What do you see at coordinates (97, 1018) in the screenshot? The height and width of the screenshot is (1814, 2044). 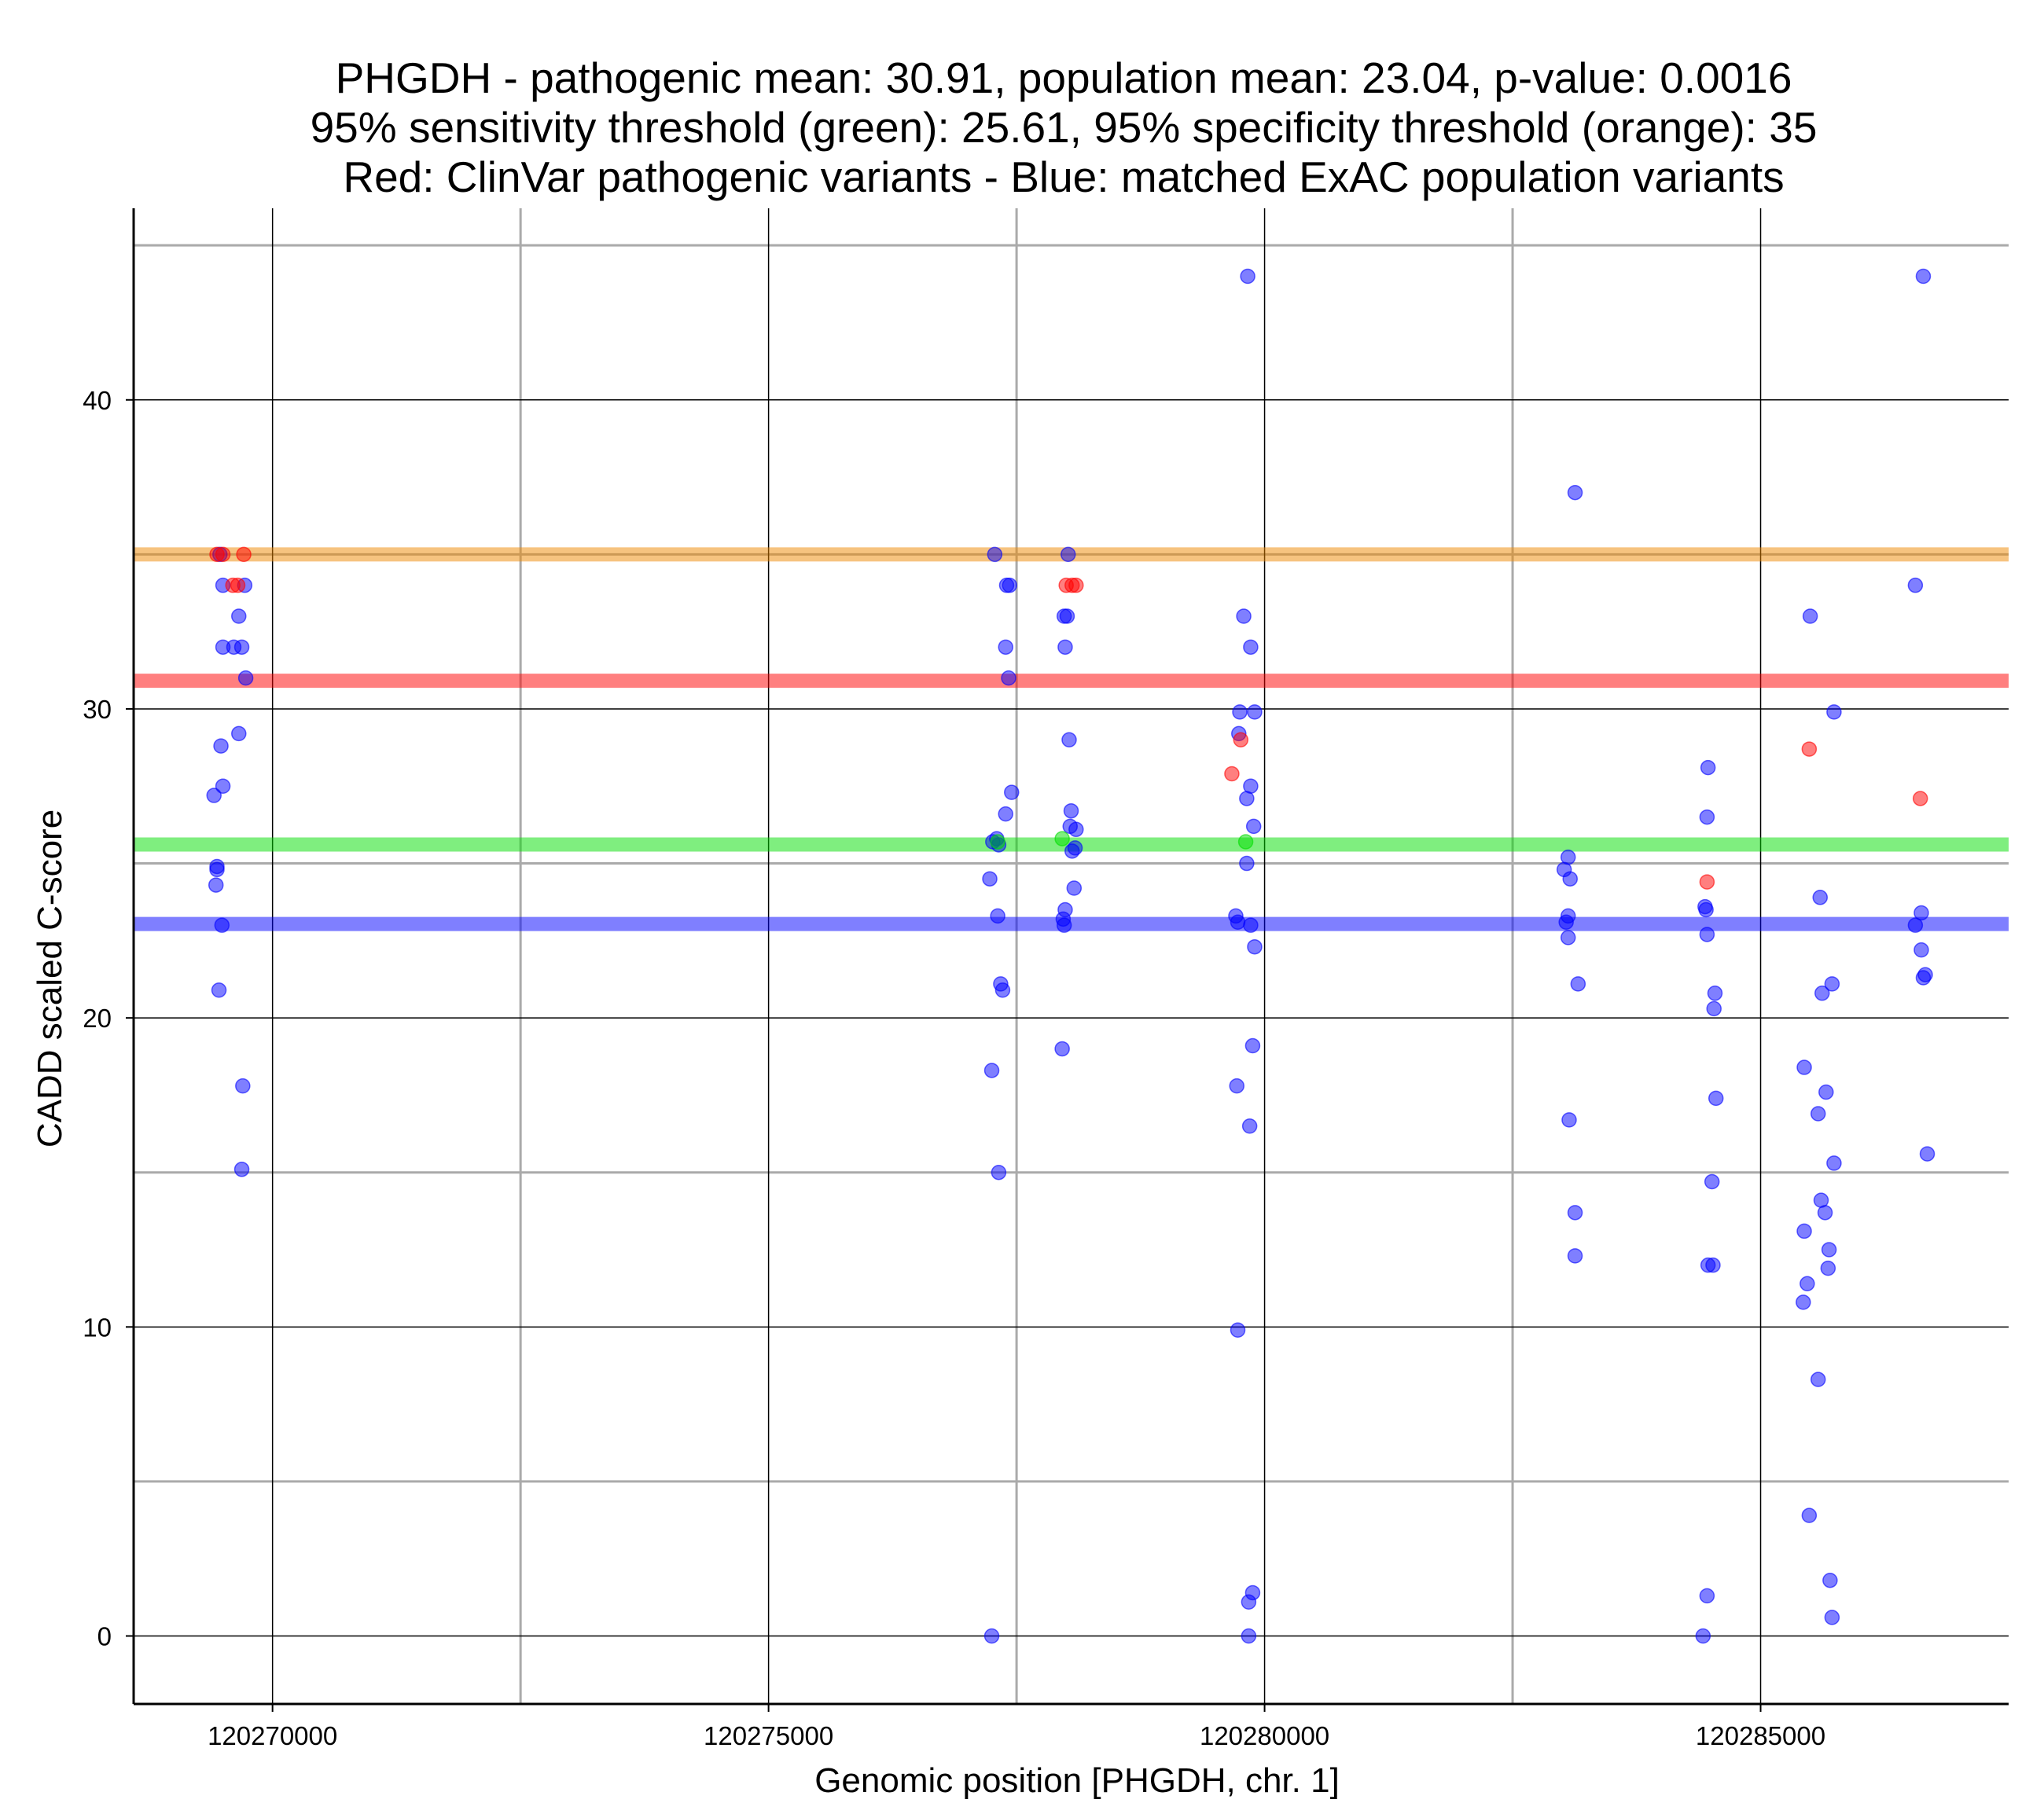 I see `y-tick-label: 20` at bounding box center [97, 1018].